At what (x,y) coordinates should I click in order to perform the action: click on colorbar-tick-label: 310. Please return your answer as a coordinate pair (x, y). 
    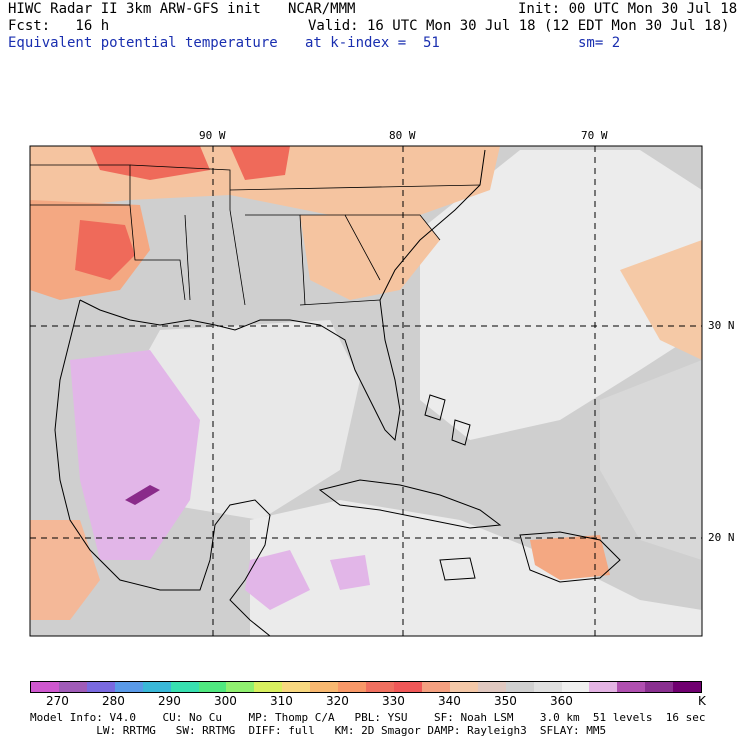
    Looking at the image, I should click on (281, 701).